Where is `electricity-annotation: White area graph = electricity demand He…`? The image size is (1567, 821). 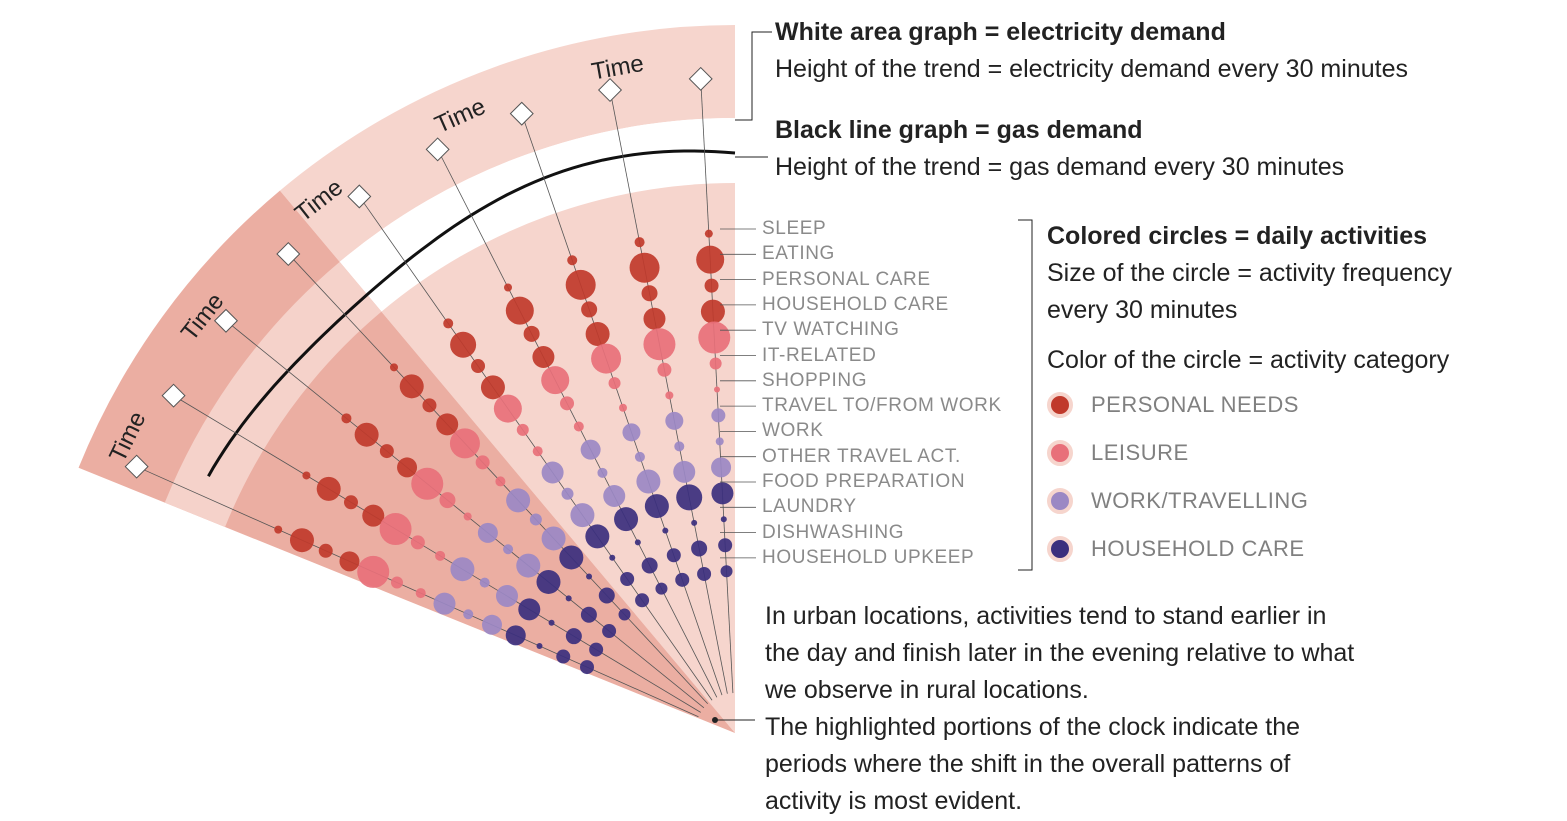
electricity-annotation: White area graph = electricity demand He… is located at coordinates (1091, 51).